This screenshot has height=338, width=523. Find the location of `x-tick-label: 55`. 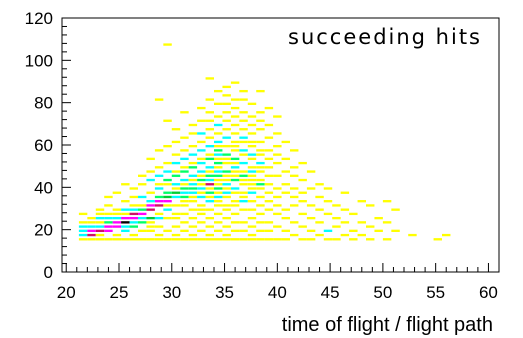

x-tick-label: 55 is located at coordinates (435, 292).